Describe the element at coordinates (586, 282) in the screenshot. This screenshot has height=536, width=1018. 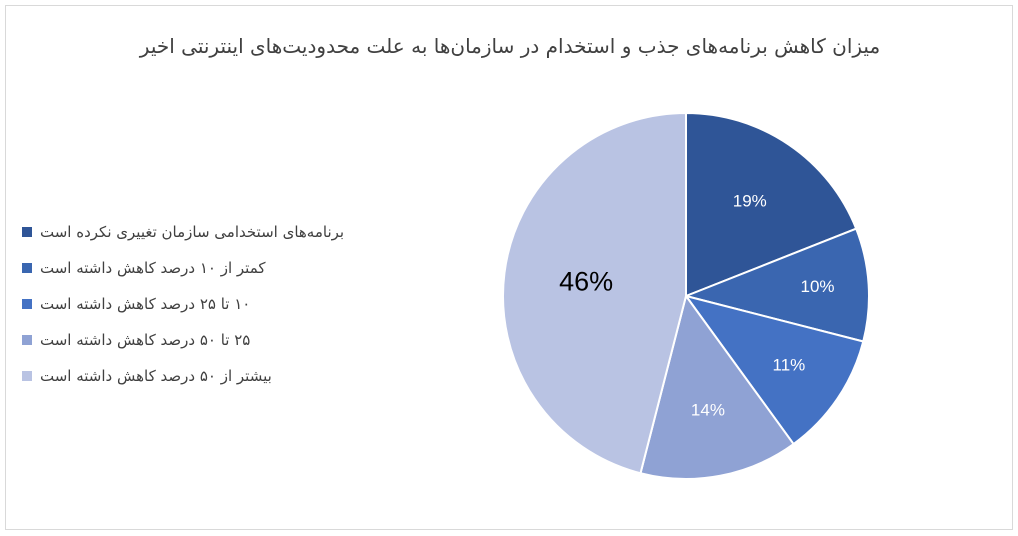
I see `data-label: 46%` at that location.